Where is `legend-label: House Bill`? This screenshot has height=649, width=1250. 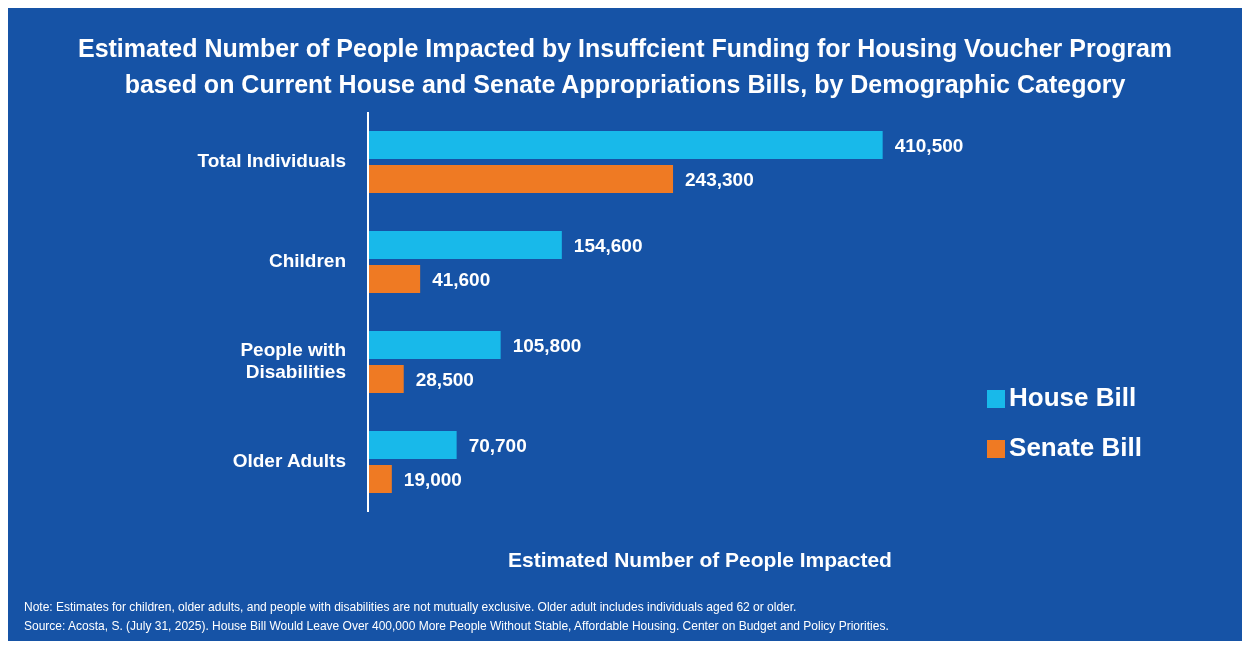
legend-label: House Bill is located at coordinates (1073, 397).